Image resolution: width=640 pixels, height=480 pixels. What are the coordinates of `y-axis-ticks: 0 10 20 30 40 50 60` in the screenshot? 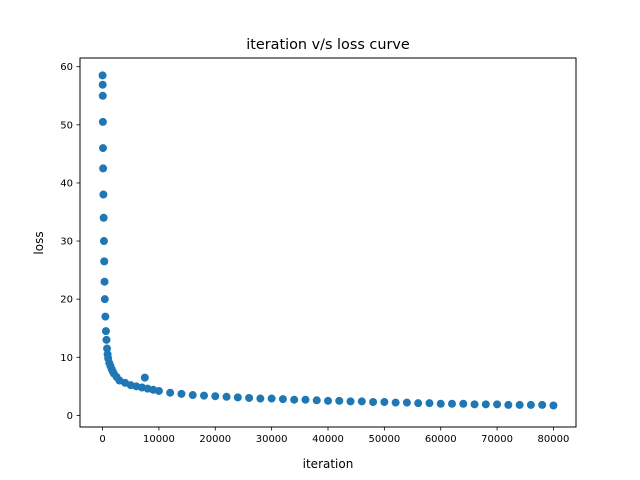 It's located at (70, 242).